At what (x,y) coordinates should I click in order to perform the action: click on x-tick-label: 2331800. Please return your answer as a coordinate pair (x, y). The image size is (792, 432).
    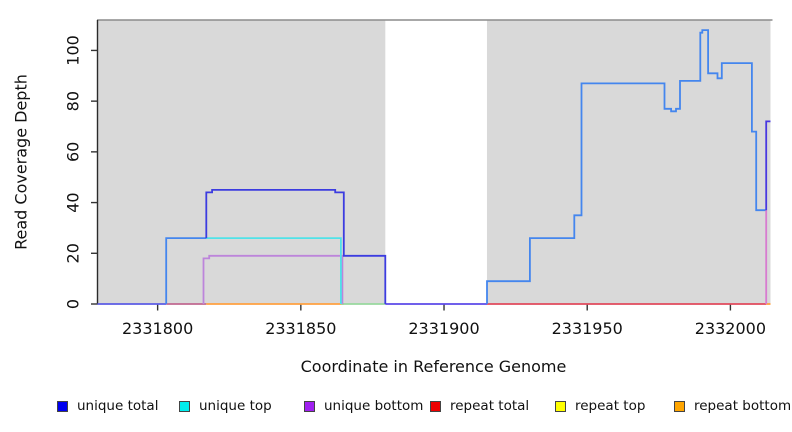
    Looking at the image, I should click on (157, 328).